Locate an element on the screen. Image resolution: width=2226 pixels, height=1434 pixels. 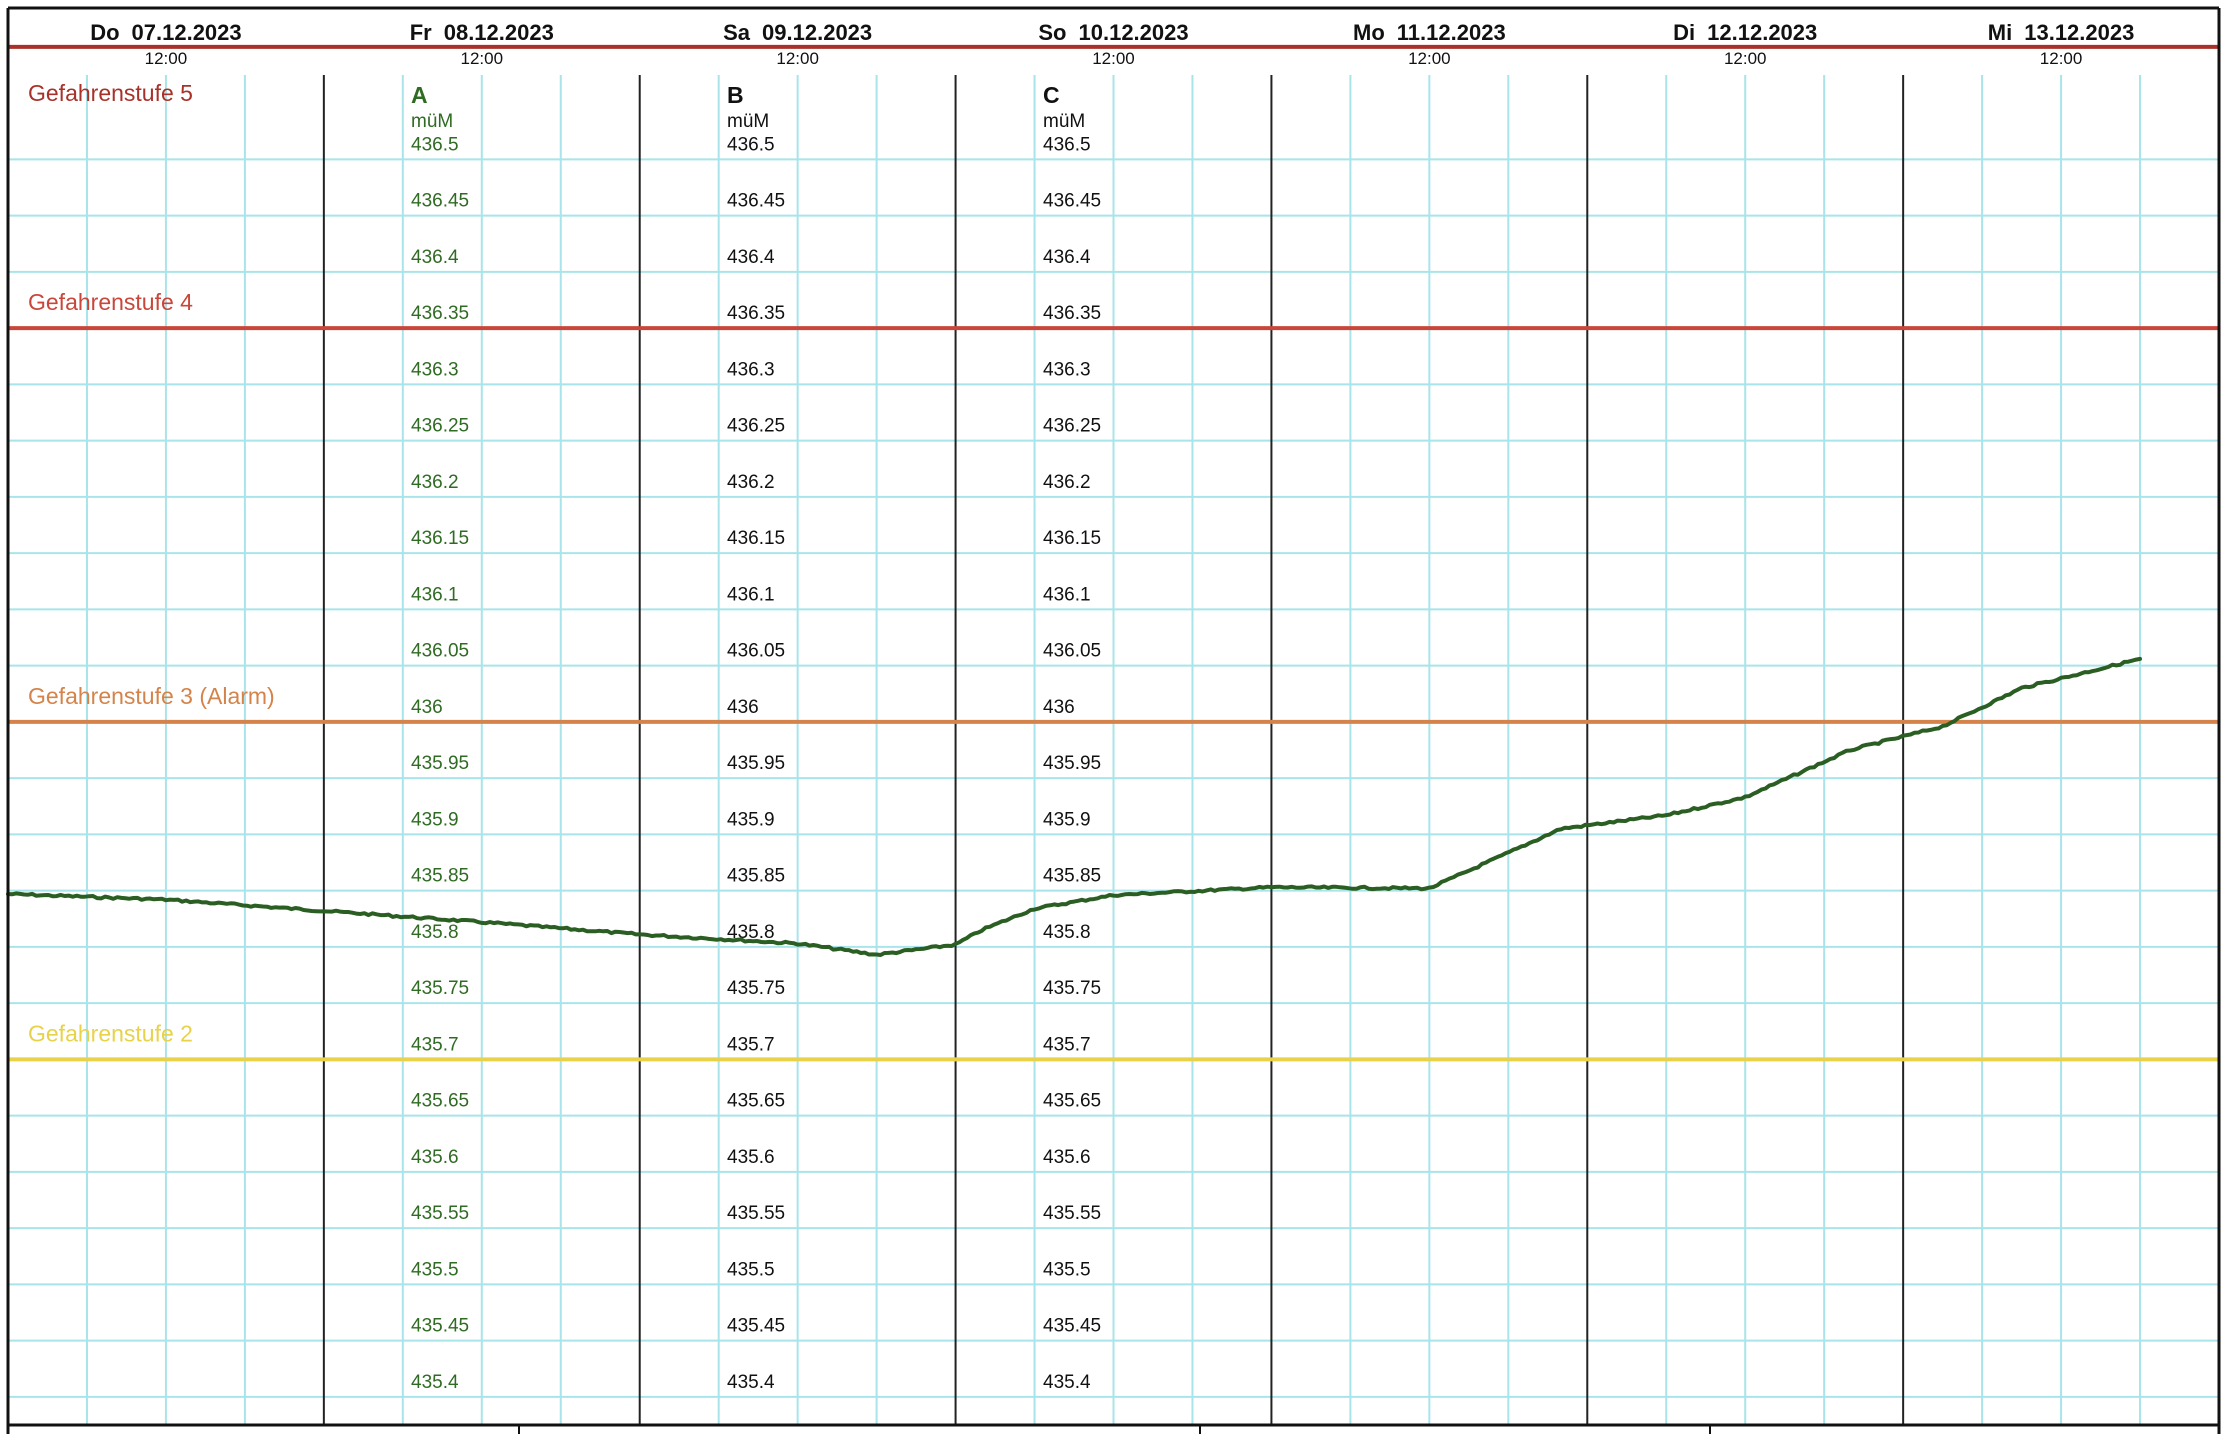
day-label: So 10.12.2023 is located at coordinates (1113, 32).